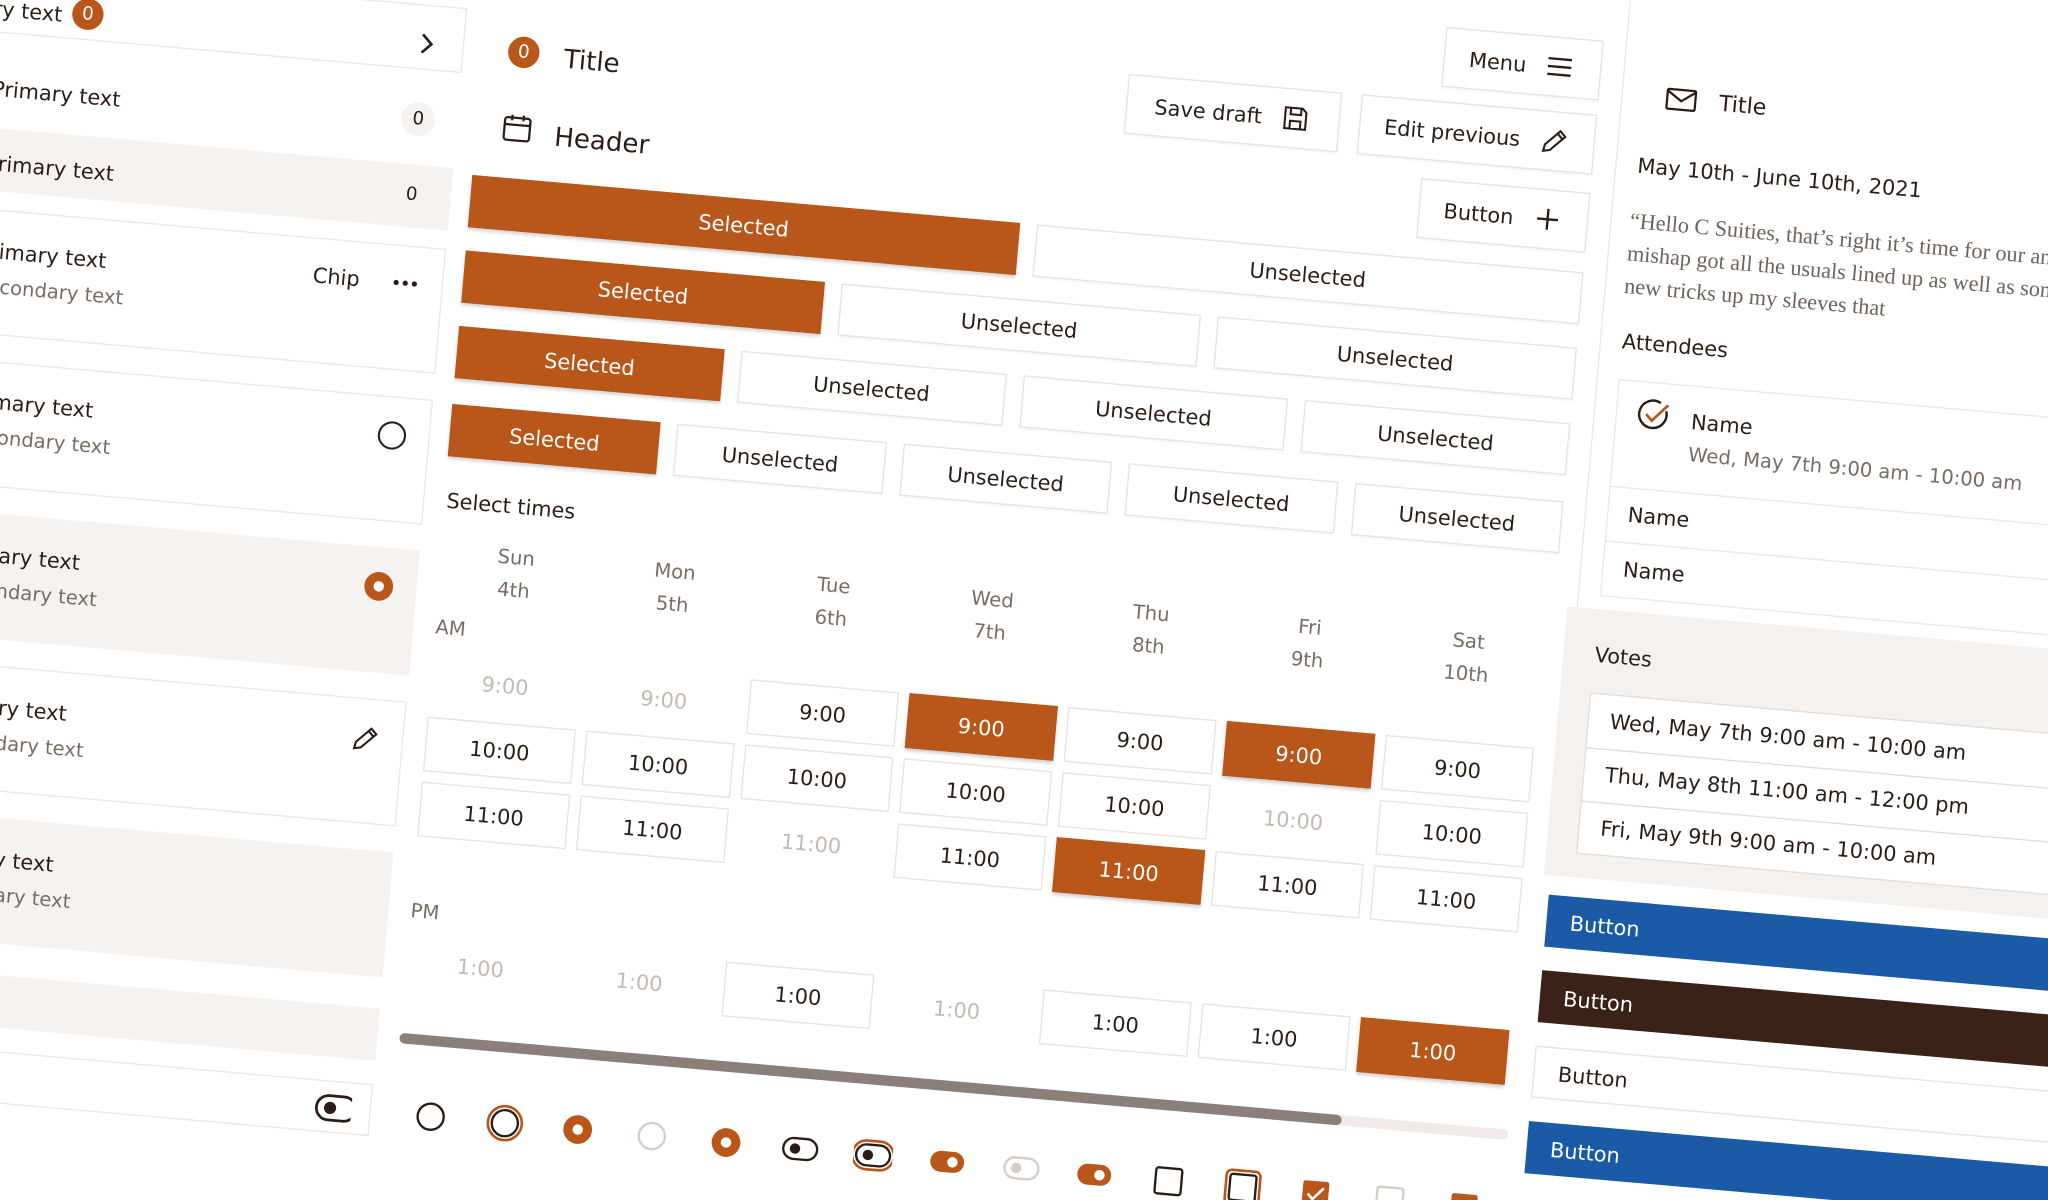 The image size is (2048, 1200). What do you see at coordinates (1233, 113) in the screenshot?
I see `save-draft-button: Save draft` at bounding box center [1233, 113].